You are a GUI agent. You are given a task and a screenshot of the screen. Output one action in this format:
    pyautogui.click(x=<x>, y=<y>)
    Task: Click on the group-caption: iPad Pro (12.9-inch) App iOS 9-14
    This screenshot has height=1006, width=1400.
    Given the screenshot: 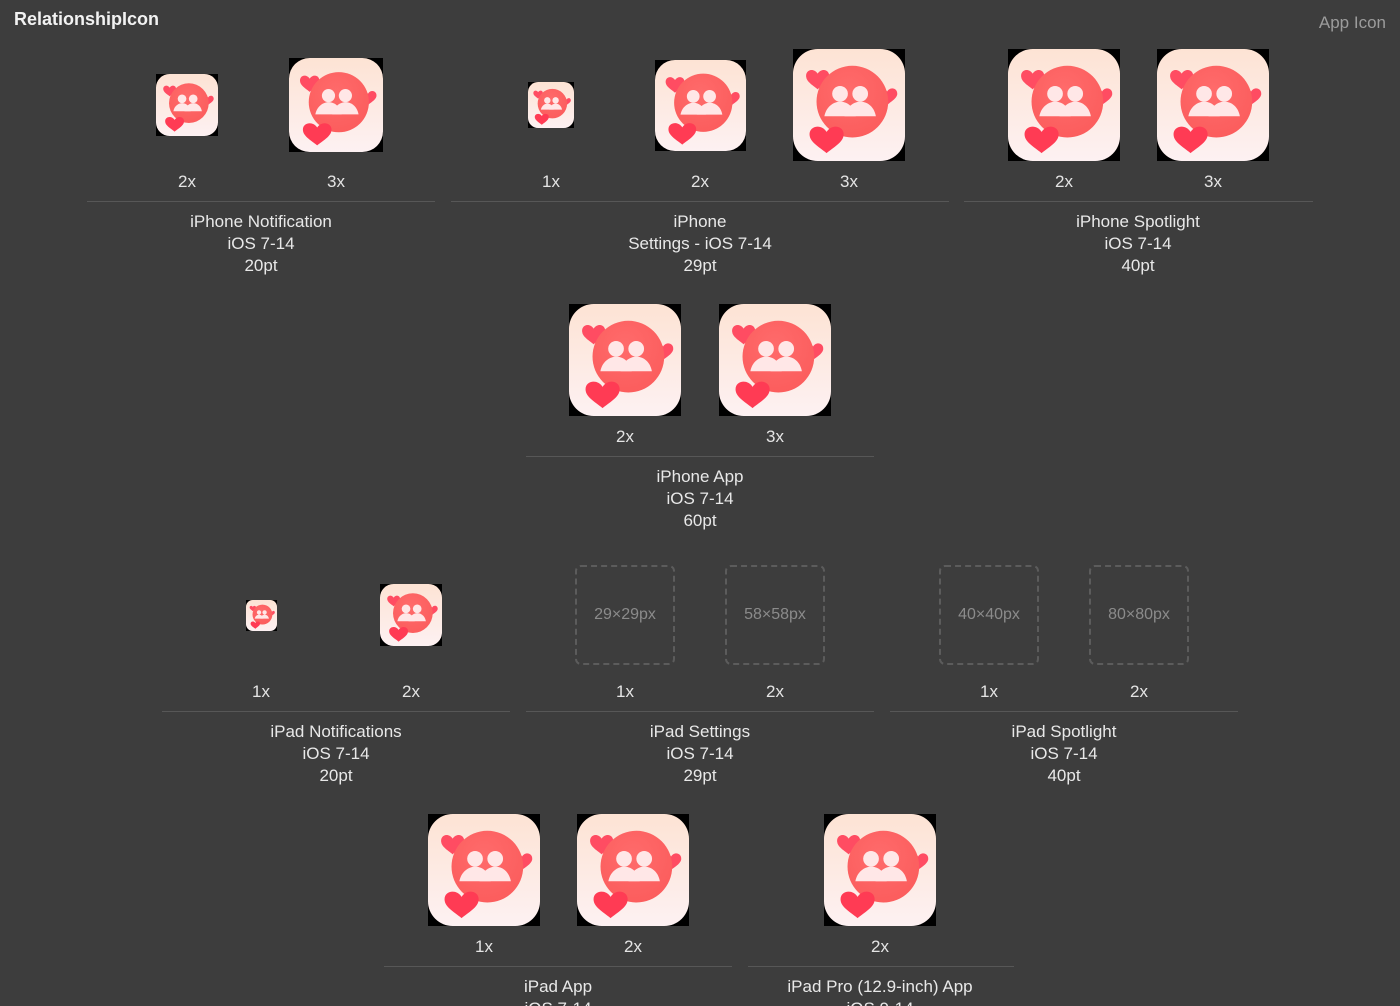 What is the action you would take?
    pyautogui.click(x=880, y=991)
    